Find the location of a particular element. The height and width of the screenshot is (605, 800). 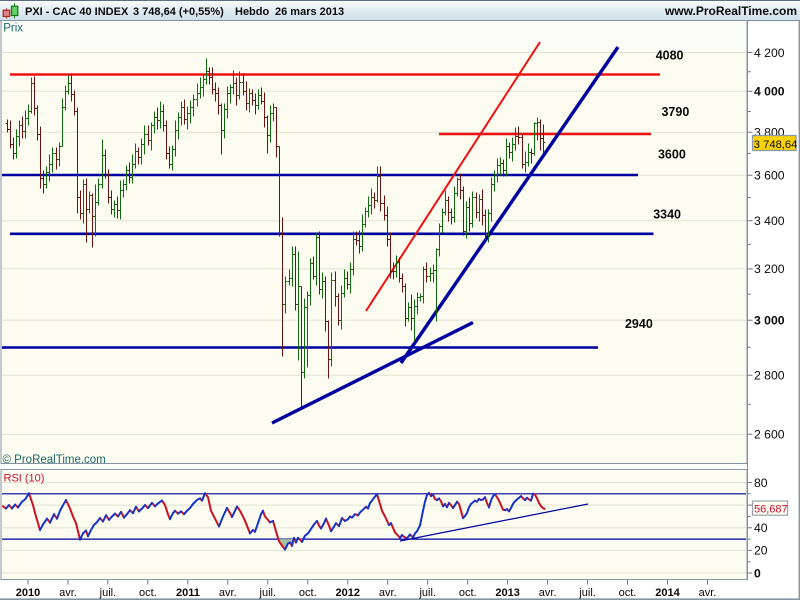

svg-text: 3 200 is located at coordinates (769, 269).